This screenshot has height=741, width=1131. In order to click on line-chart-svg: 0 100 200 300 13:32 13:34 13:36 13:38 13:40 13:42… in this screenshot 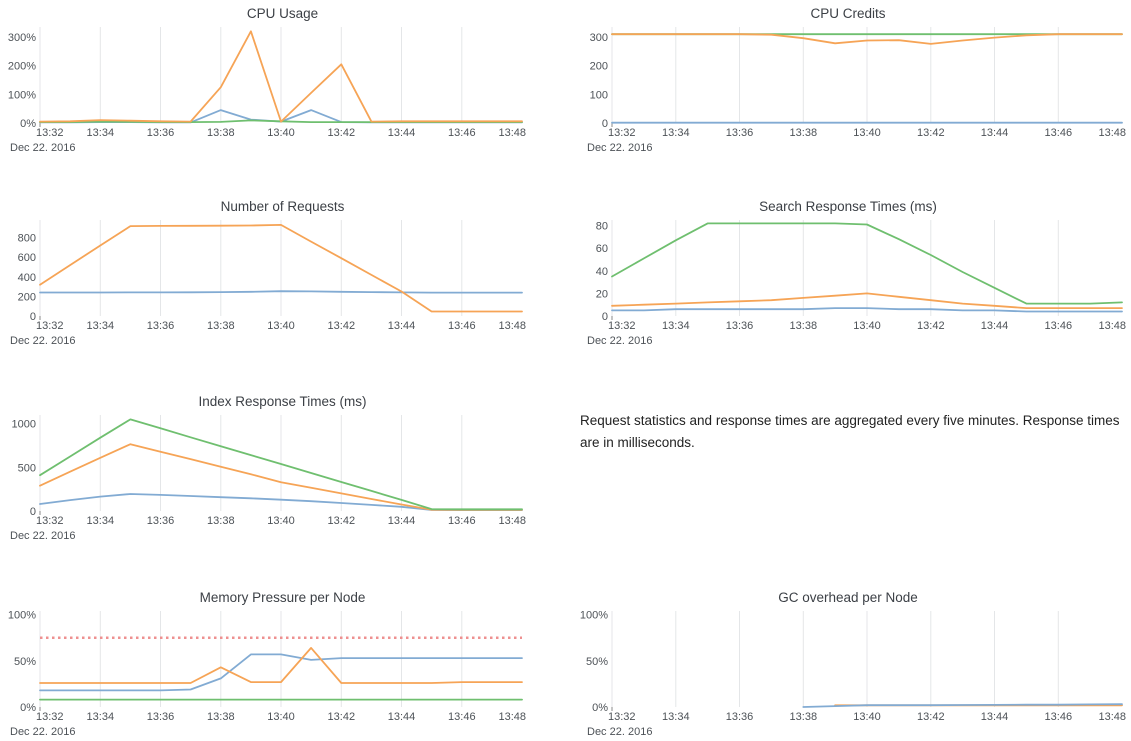, I will do `click(847, 93)`.